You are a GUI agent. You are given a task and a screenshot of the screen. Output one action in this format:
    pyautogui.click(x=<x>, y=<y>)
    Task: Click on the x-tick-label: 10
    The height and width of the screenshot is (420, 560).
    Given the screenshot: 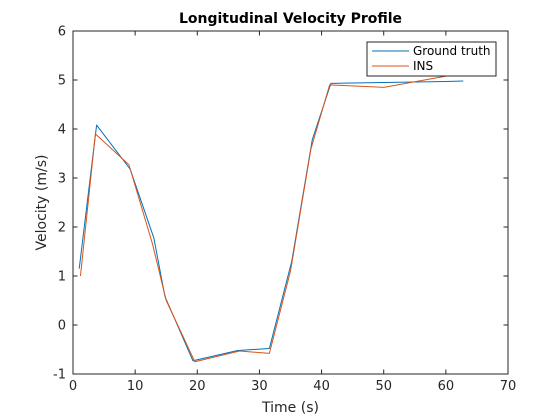 What is the action you would take?
    pyautogui.click(x=135, y=386)
    